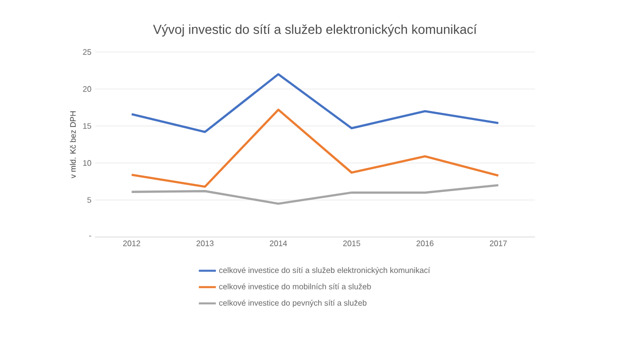 The height and width of the screenshot is (347, 630). What do you see at coordinates (315, 30) in the screenshot?
I see `chart-title: Vývoj investic do sítí a služeb elektronických komunikací` at bounding box center [315, 30].